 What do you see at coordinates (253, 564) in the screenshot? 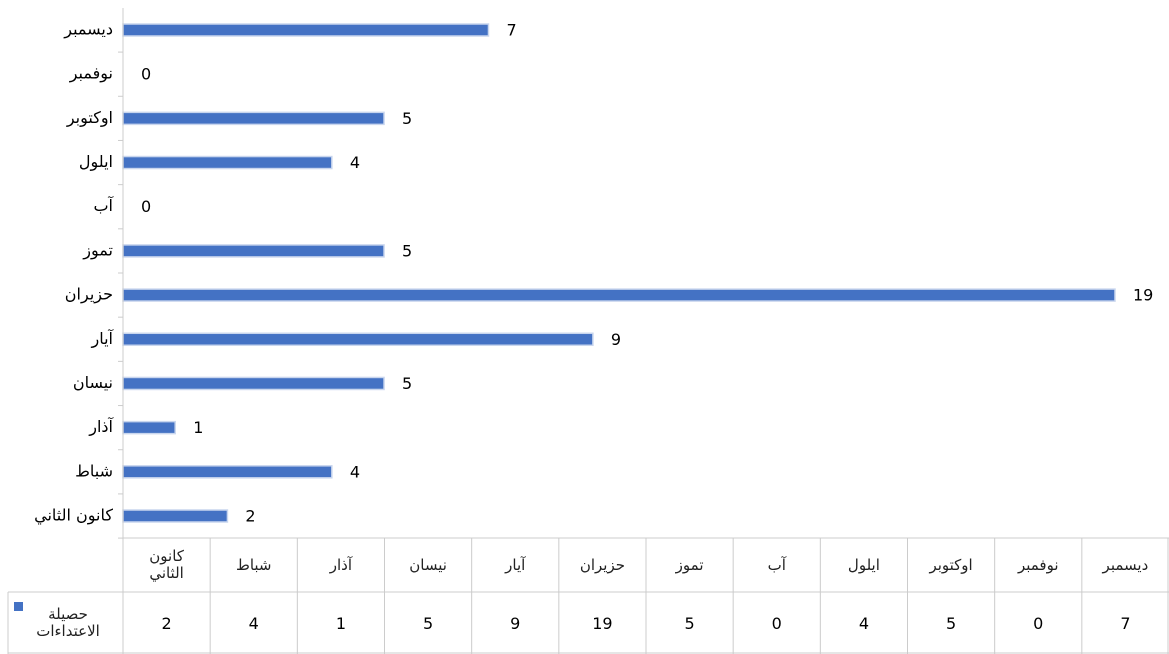
I see `table-header: شباط` at bounding box center [253, 564].